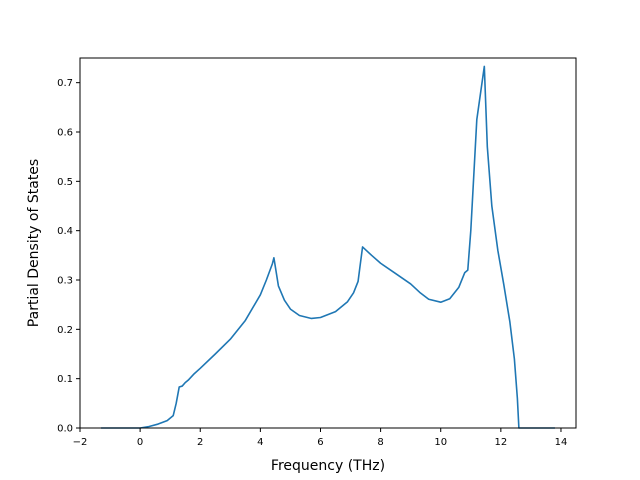 Image resolution: width=640 pixels, height=480 pixels. I want to click on x-tick-label: 12, so click(500, 442).